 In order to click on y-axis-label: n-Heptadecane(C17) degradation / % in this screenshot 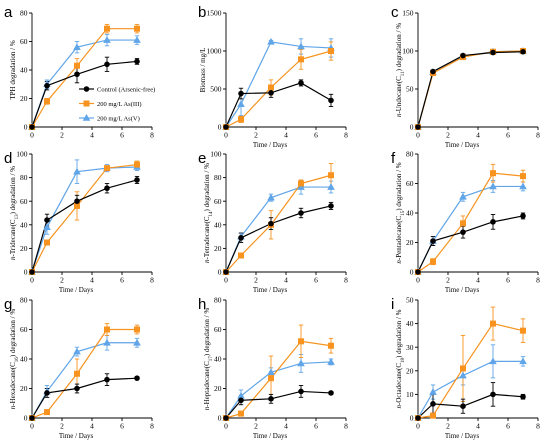, I will do `click(208, 359)`.